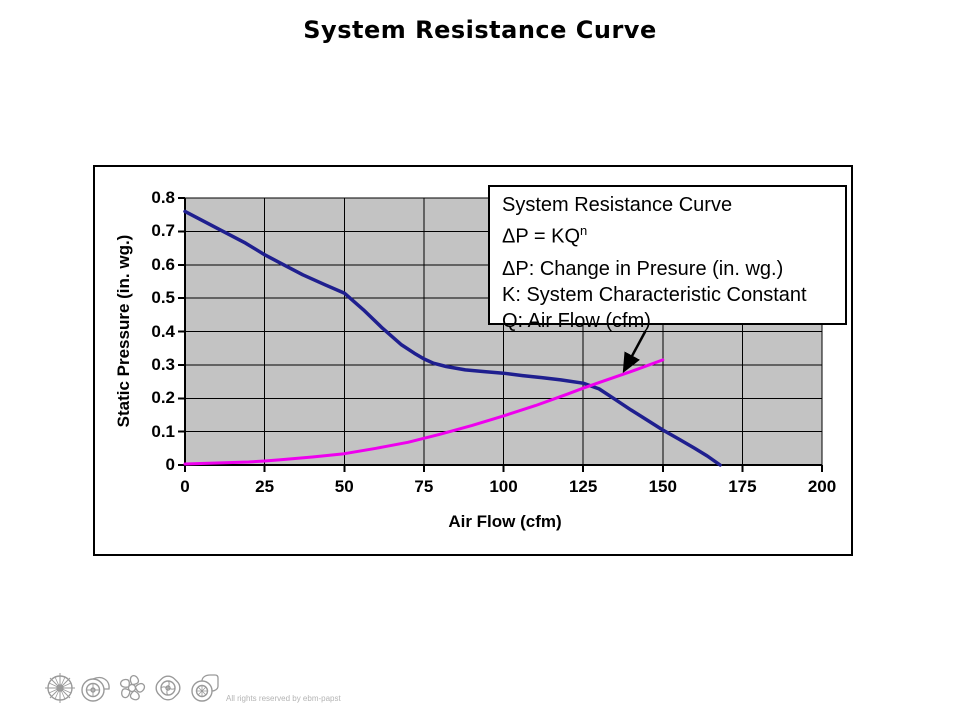  Describe the element at coordinates (742, 486) in the screenshot. I see `x-tick-label: 175` at that location.